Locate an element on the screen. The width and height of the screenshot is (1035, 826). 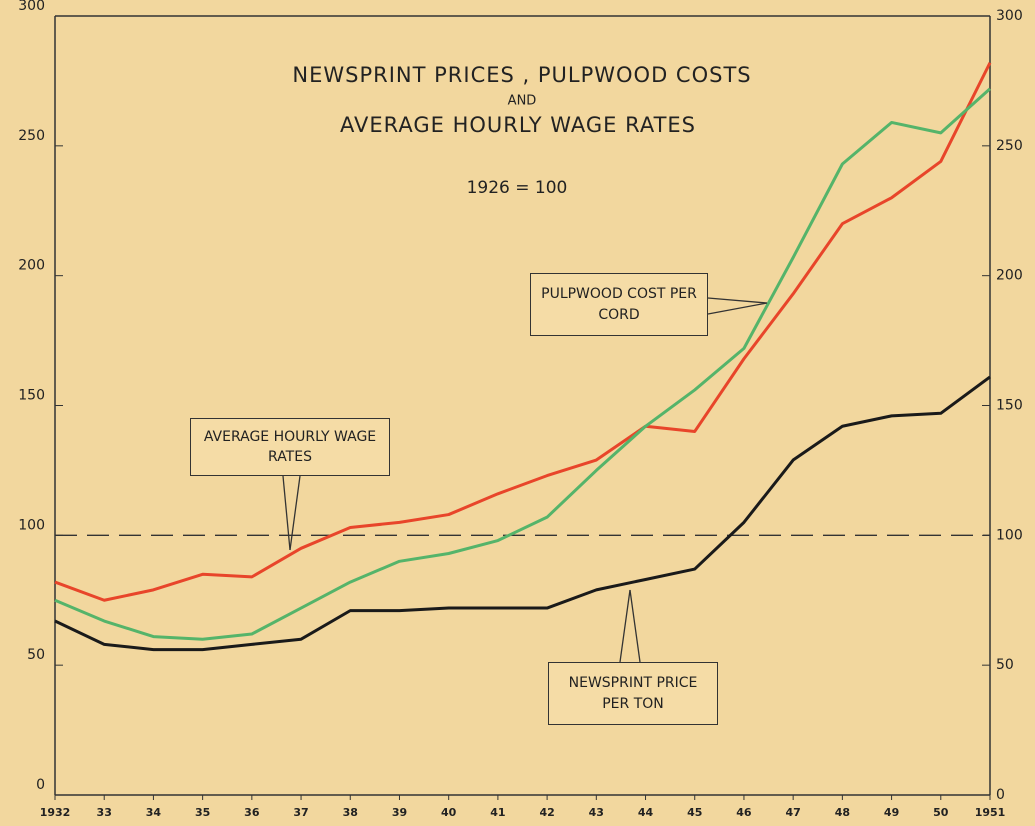
x-tick-label: 41 is located at coordinates (497, 812).